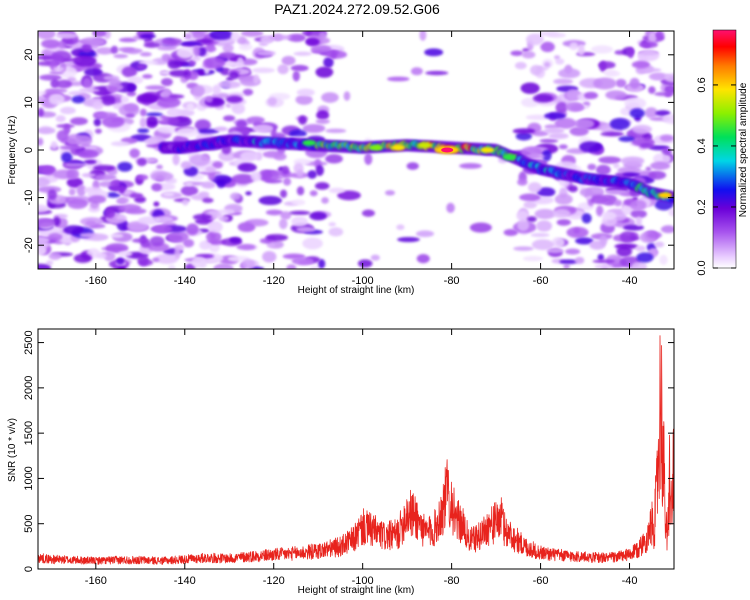 The width and height of the screenshot is (750, 600). I want to click on spectrogram-y-tick-label: -10, so click(29, 198).